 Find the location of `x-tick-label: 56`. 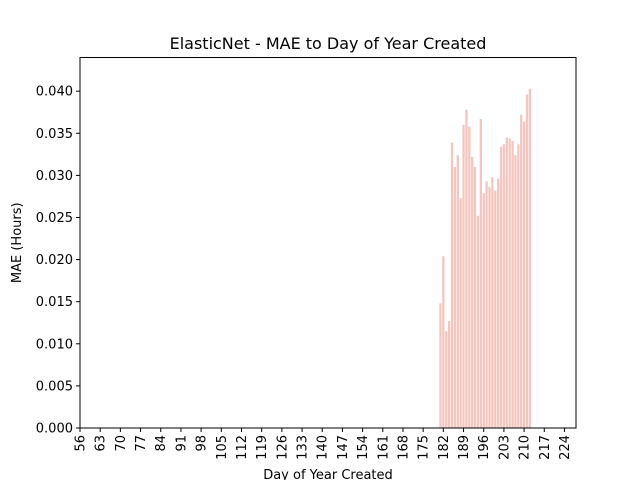

x-tick-label: 56 is located at coordinates (81, 443).